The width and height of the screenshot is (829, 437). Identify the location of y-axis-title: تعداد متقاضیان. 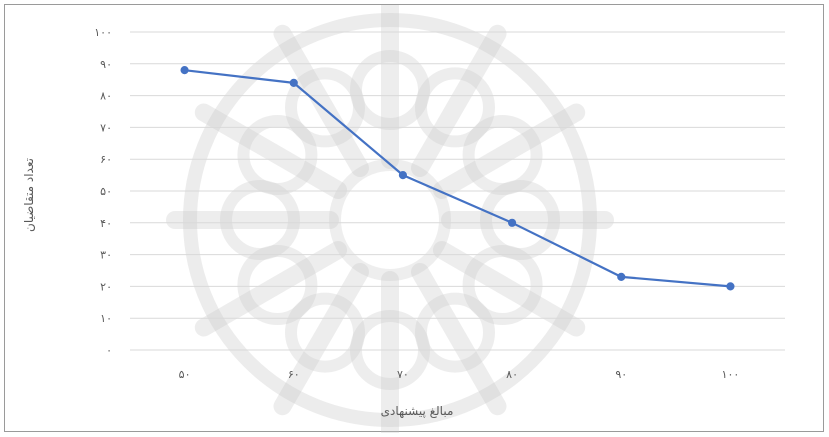
(29, 195).